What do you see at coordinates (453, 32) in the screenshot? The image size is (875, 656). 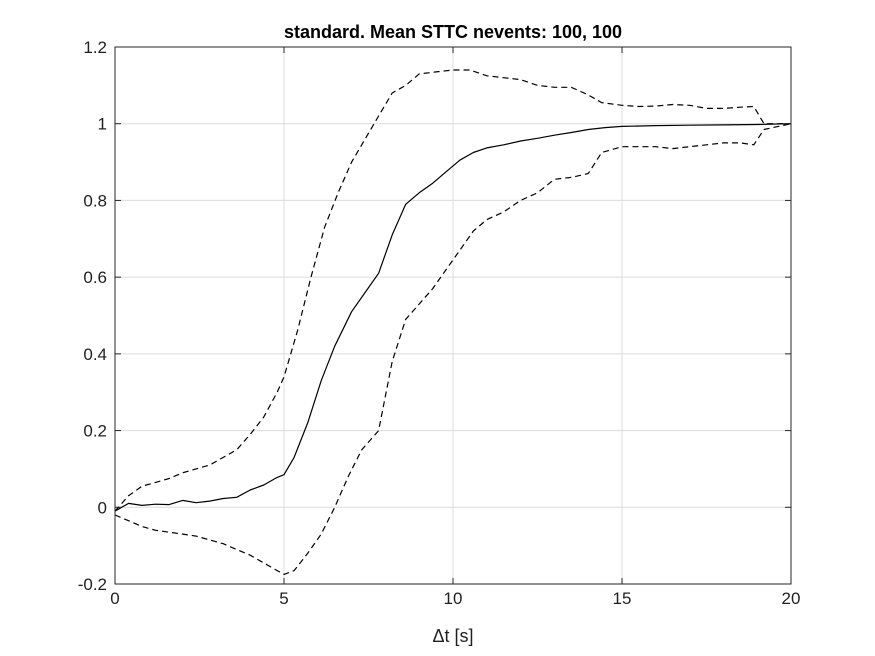 I see `chart-title: standard. Mean STTC nevents: 100, 100` at bounding box center [453, 32].